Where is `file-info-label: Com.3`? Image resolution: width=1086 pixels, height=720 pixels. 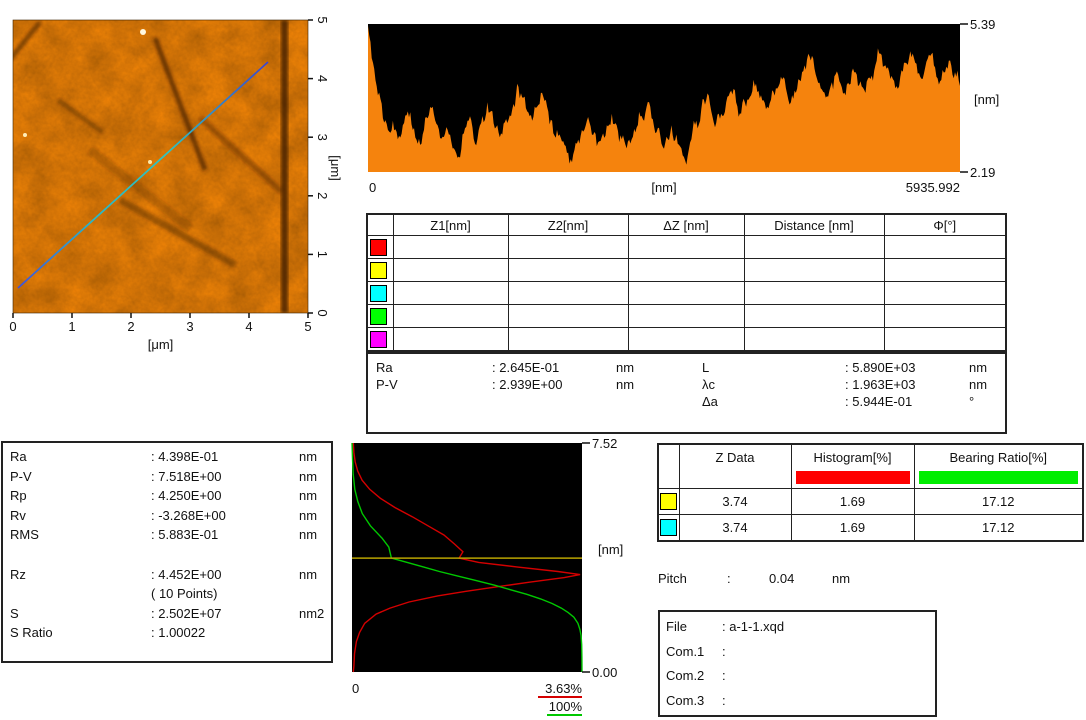
file-info-label: Com.3 is located at coordinates (685, 700).